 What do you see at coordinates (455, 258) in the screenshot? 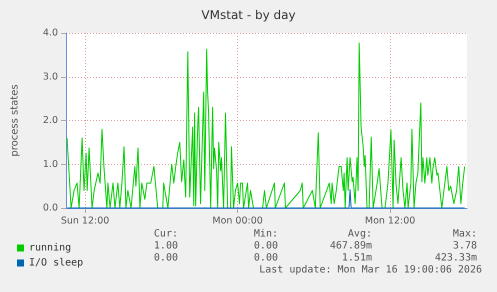
I see `text: 423.33m` at bounding box center [455, 258].